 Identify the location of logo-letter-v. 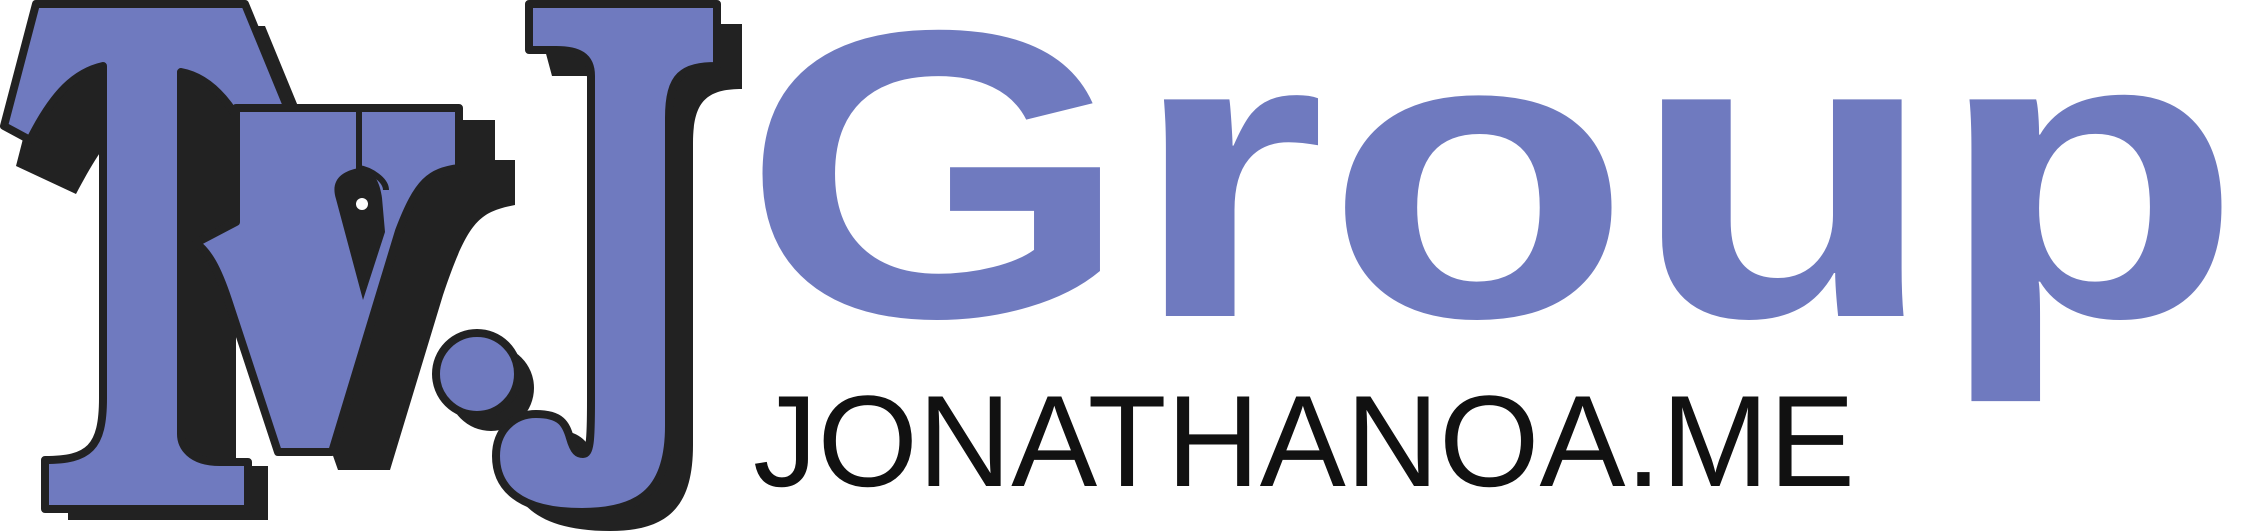
(353, 287).